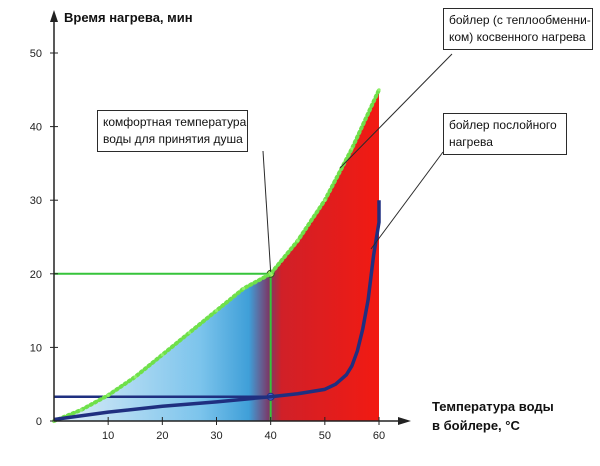  What do you see at coordinates (39, 422) in the screenshot?
I see `y-tick-label: 0` at bounding box center [39, 422].